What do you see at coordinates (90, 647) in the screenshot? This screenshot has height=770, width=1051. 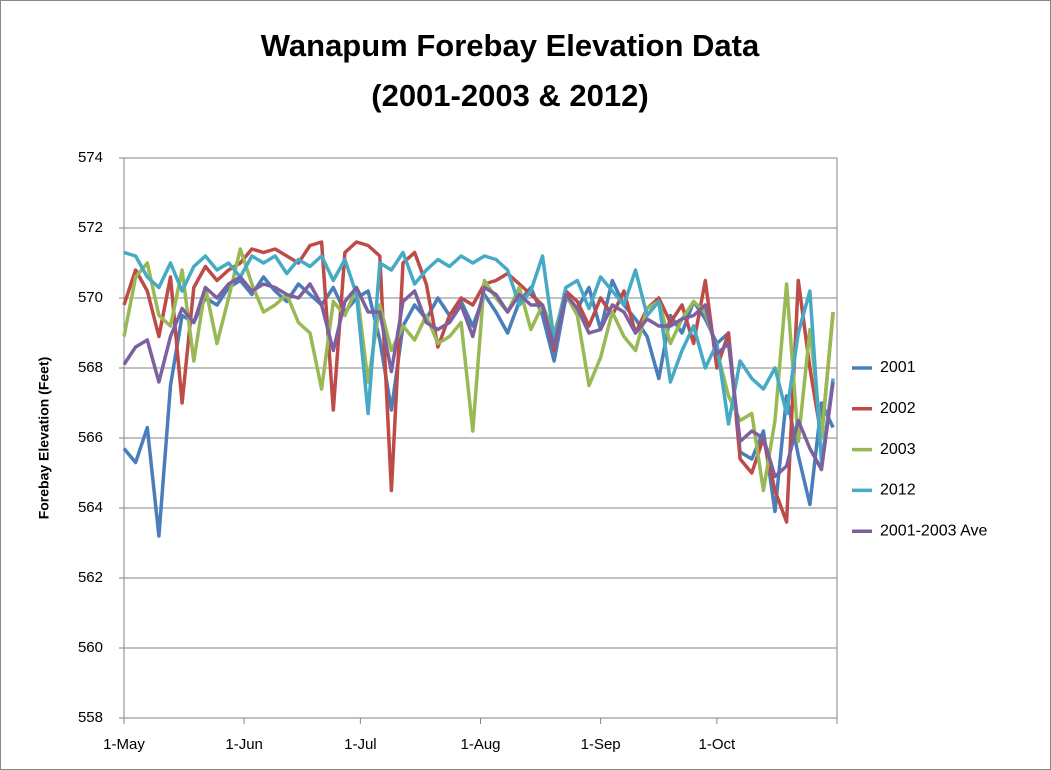 I see `y-tick-label: 560` at bounding box center [90, 647].